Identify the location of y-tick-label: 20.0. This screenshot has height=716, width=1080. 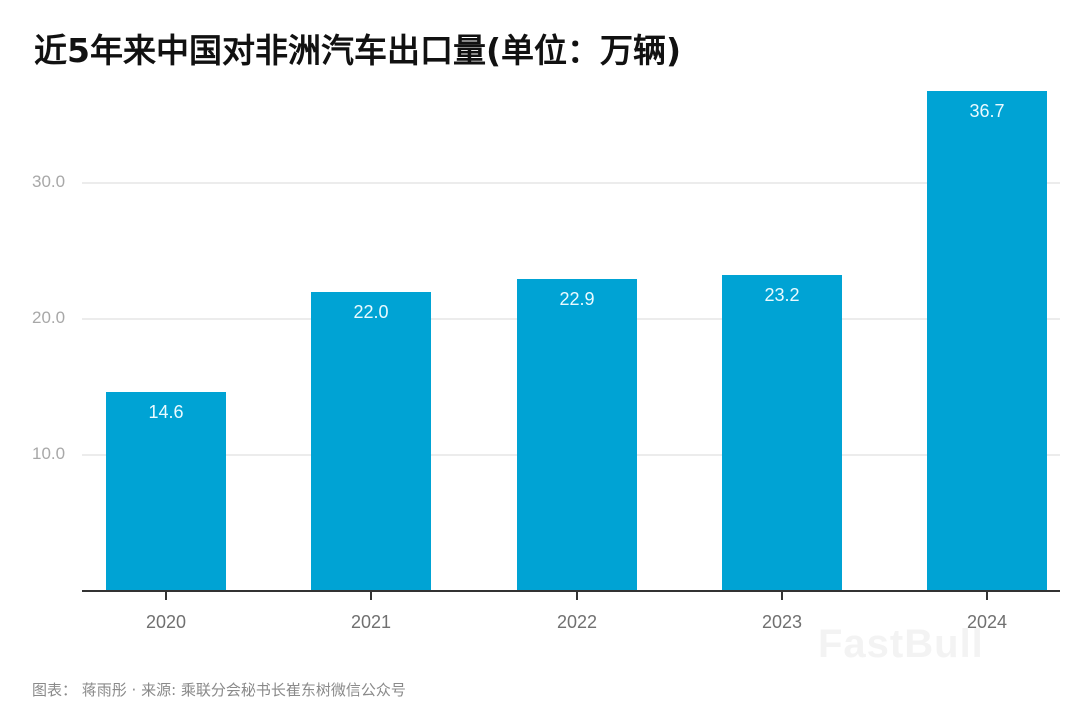
(49, 317).